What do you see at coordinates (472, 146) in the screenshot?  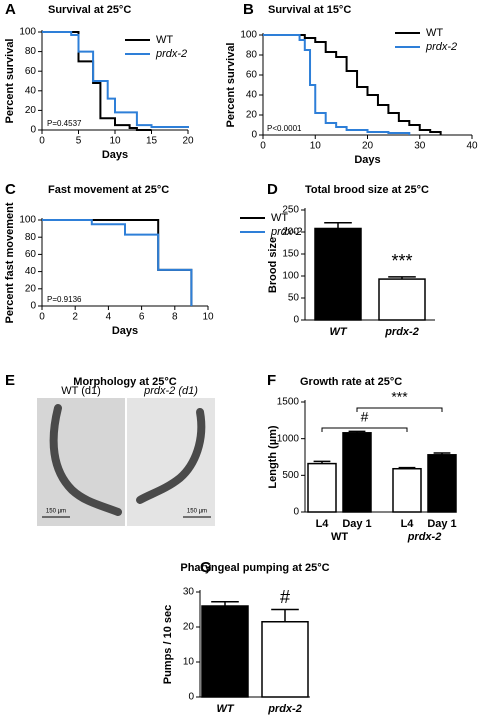 I see `x-tick-label: 40` at bounding box center [472, 146].